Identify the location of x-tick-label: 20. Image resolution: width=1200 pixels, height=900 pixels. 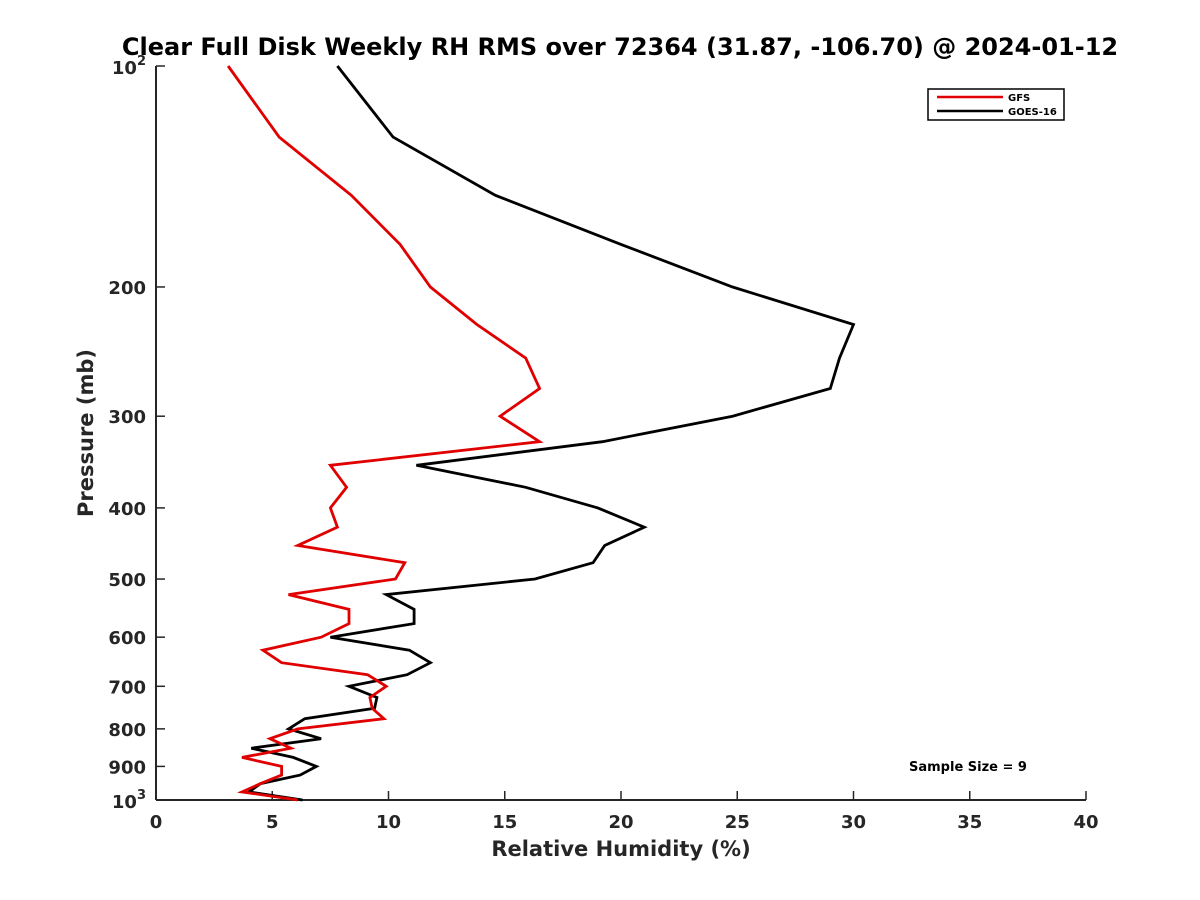
(620, 822).